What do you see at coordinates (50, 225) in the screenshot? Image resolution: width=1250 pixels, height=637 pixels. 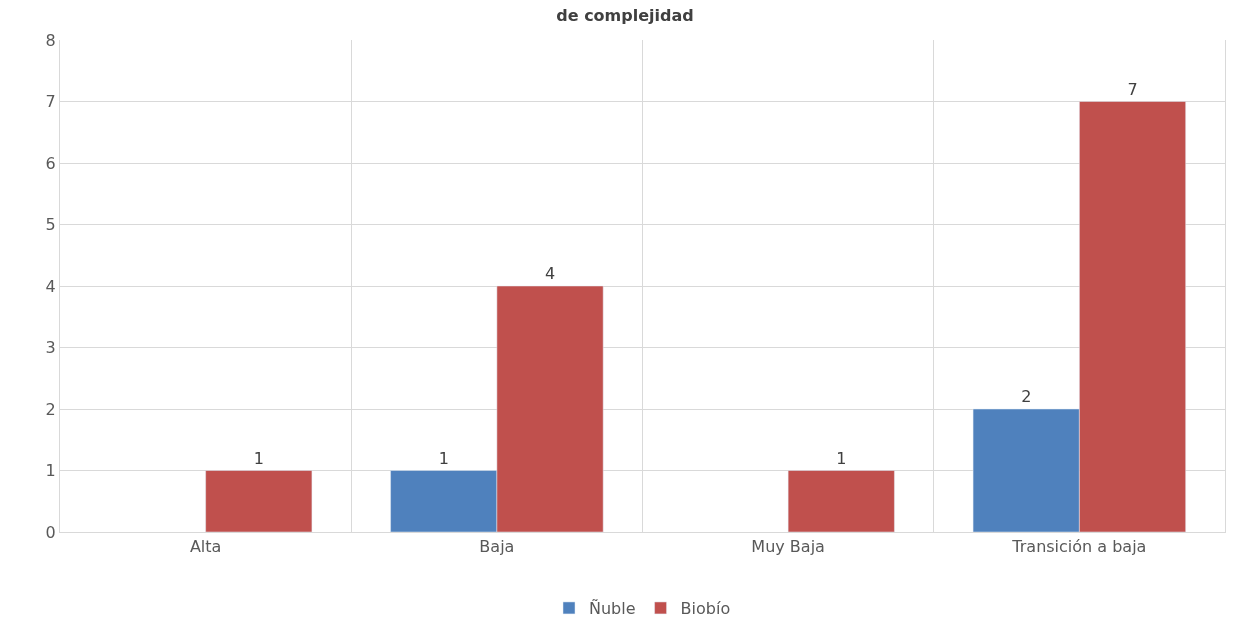 I see `y-tick-label: 5` at bounding box center [50, 225].